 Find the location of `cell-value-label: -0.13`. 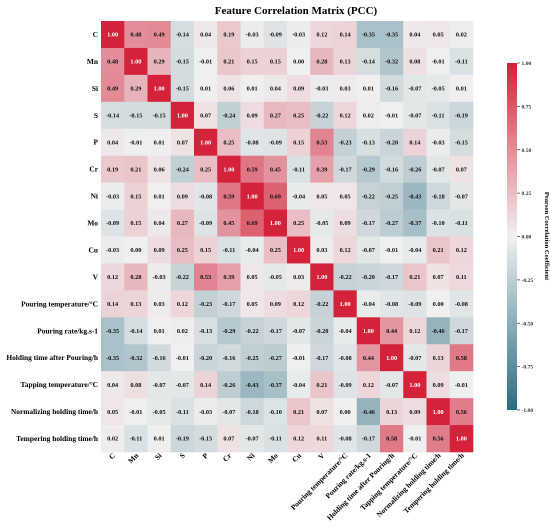

cell-value-label: -0.13 is located at coordinates (368, 142).